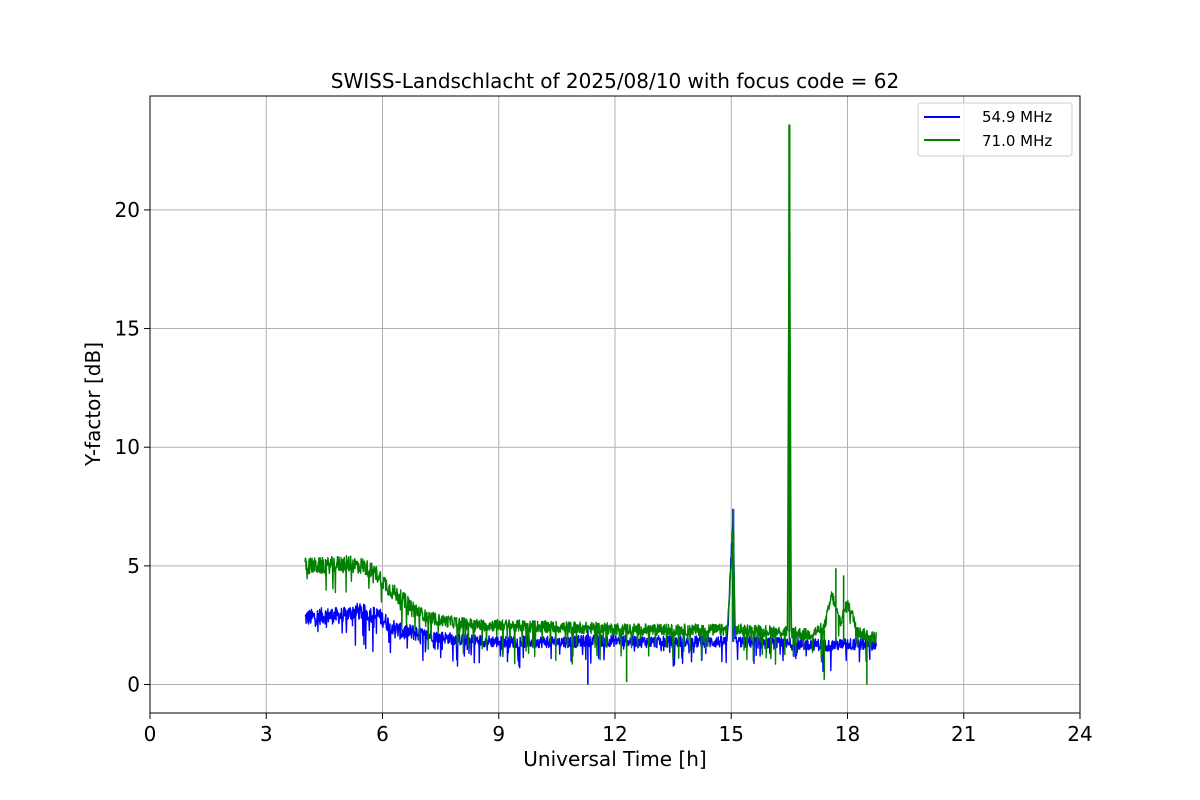 The width and height of the screenshot is (1200, 800). Describe the element at coordinates (133, 685) in the screenshot. I see `y-tick-label: 0` at that location.